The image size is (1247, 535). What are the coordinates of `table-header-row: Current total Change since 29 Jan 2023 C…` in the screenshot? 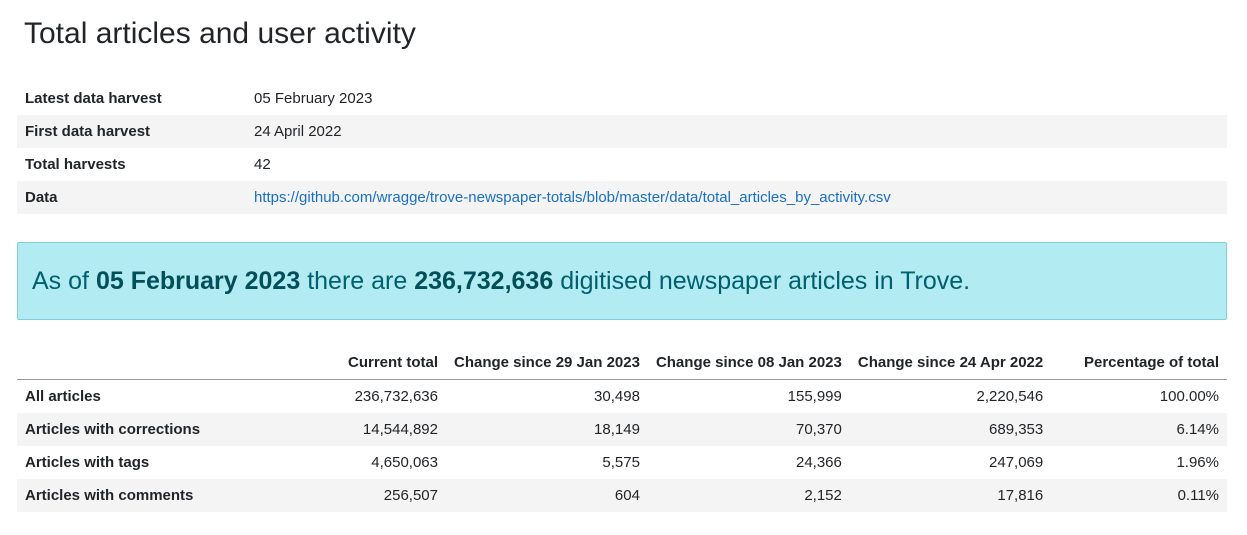 It's located at (622, 362).